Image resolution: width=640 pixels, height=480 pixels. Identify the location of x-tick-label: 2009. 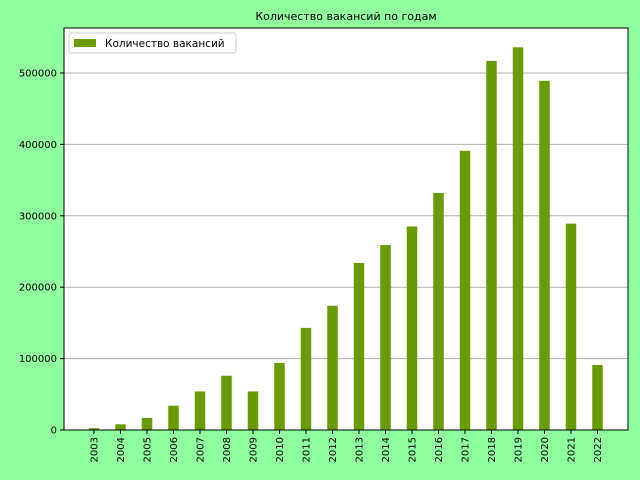
(254, 449).